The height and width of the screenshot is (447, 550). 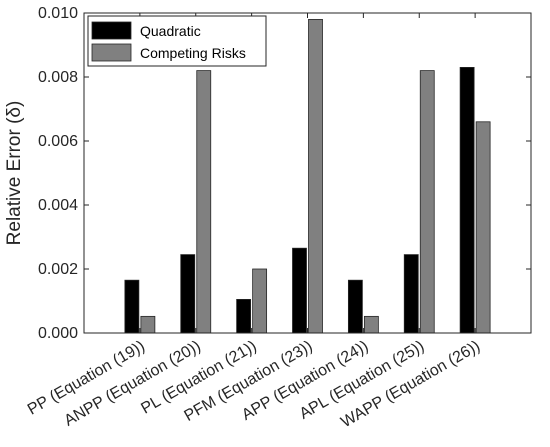 I want to click on legend: Quadratic Competing Risks, so click(x=177, y=41).